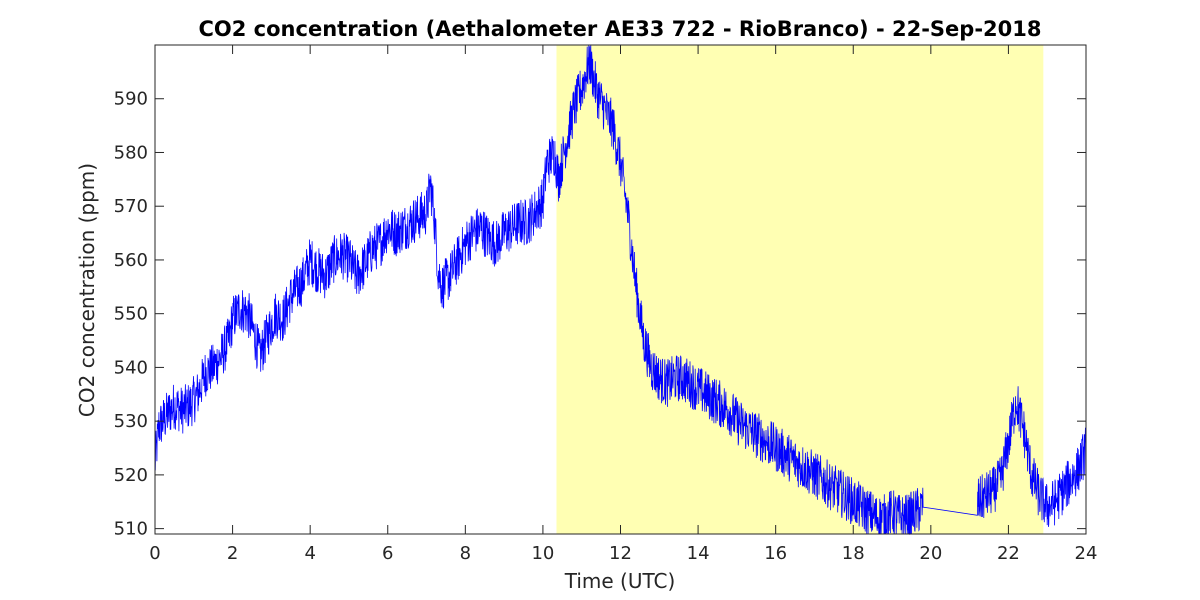 The height and width of the screenshot is (600, 1200). I want to click on y-tick-label: 540, so click(131, 367).